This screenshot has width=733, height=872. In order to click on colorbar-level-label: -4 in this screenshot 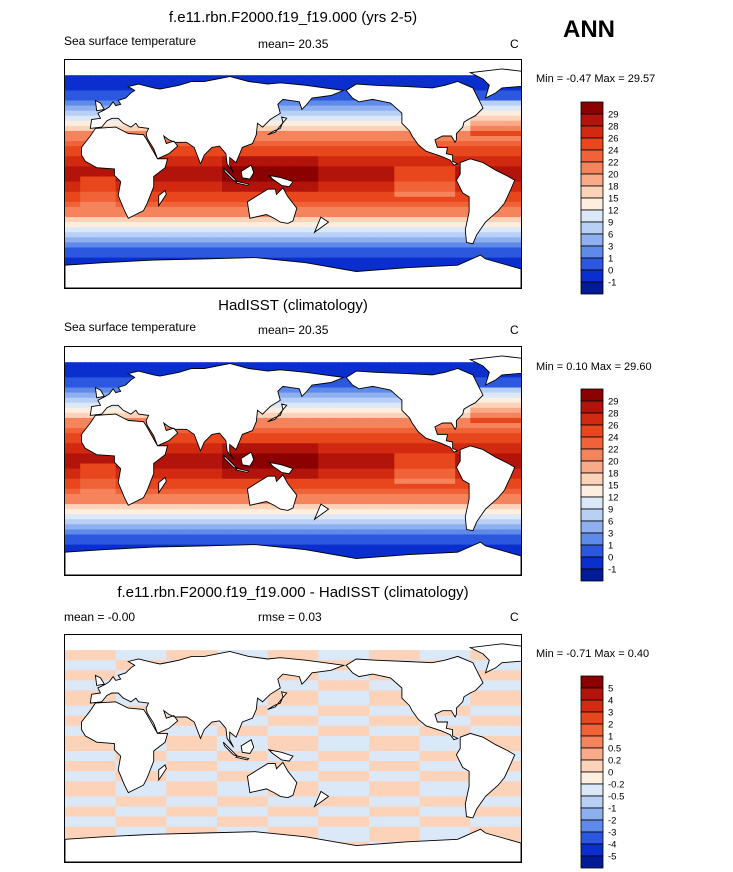, I will do `click(612, 845)`.